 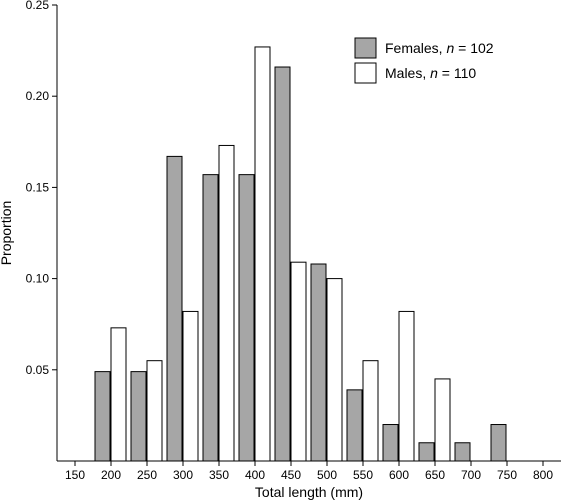 I want to click on x-tick-label-450: 450, so click(x=291, y=475).